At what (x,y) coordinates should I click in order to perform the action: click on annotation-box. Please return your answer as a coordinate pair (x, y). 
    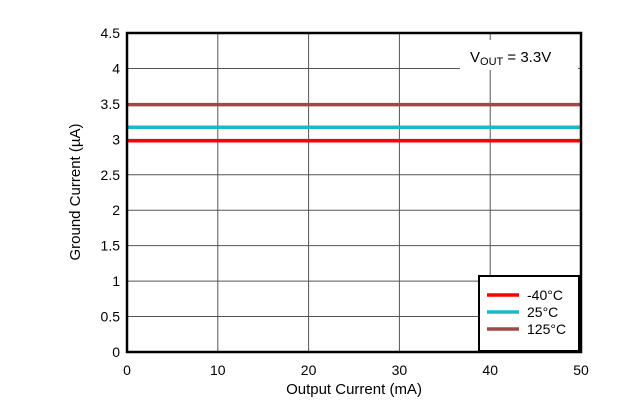
    Looking at the image, I should click on (519, 55).